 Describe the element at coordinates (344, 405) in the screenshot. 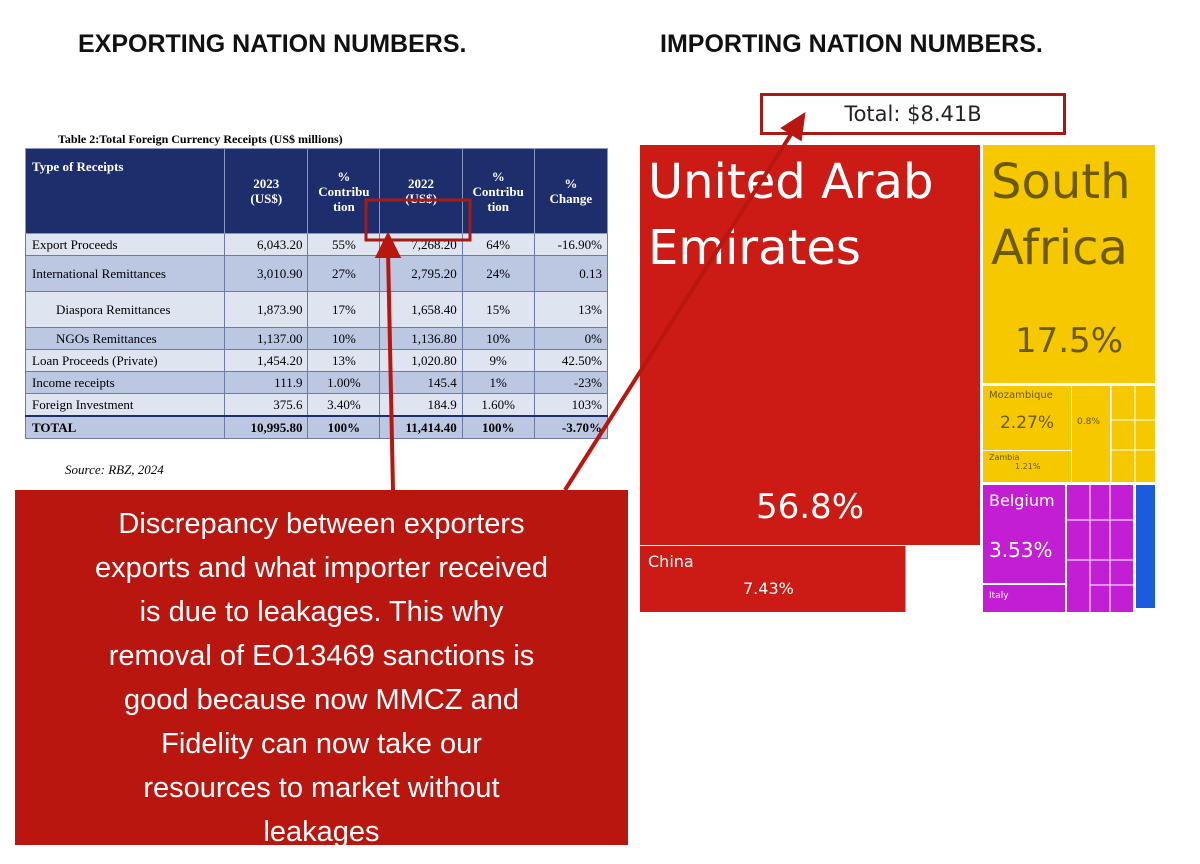

I see `table-cell: 3.40%` at that location.